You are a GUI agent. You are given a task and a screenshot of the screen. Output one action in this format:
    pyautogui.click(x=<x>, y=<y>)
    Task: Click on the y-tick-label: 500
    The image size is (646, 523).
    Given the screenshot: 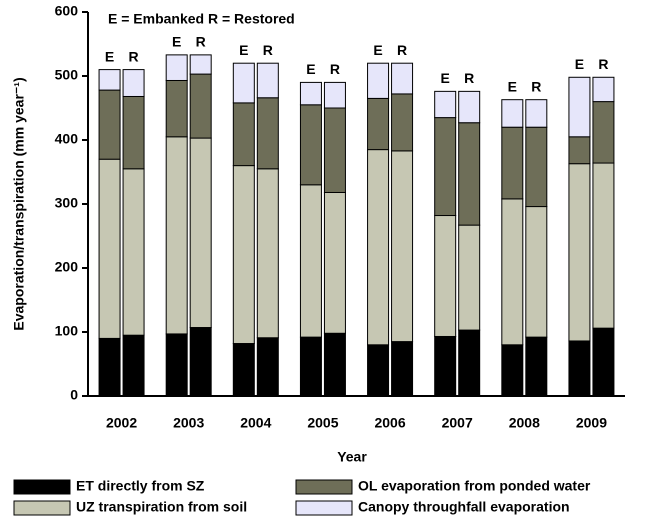 What is the action you would take?
    pyautogui.click(x=67, y=75)
    